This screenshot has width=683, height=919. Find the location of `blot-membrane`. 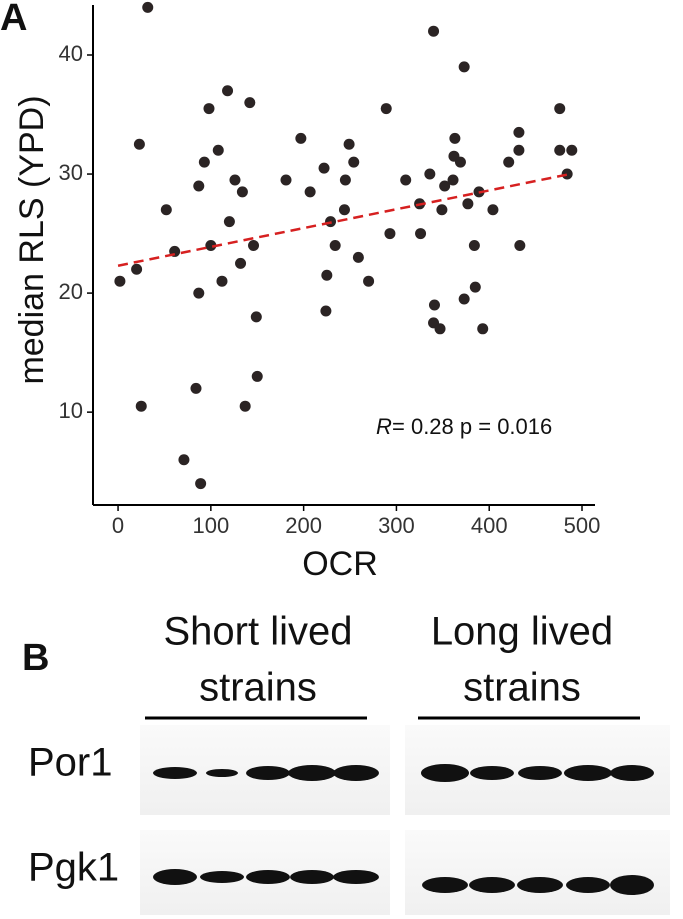

blot-membrane is located at coordinates (537, 872).